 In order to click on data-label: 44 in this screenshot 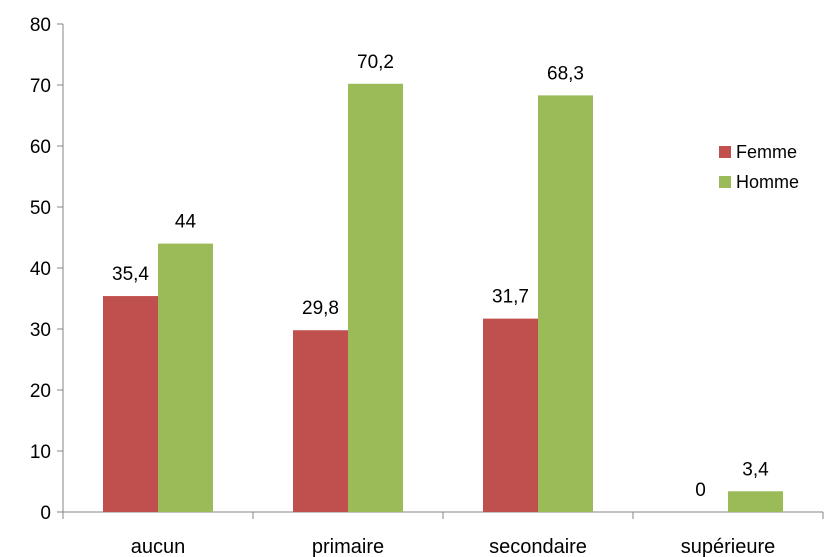, I will do `click(186, 222)`.